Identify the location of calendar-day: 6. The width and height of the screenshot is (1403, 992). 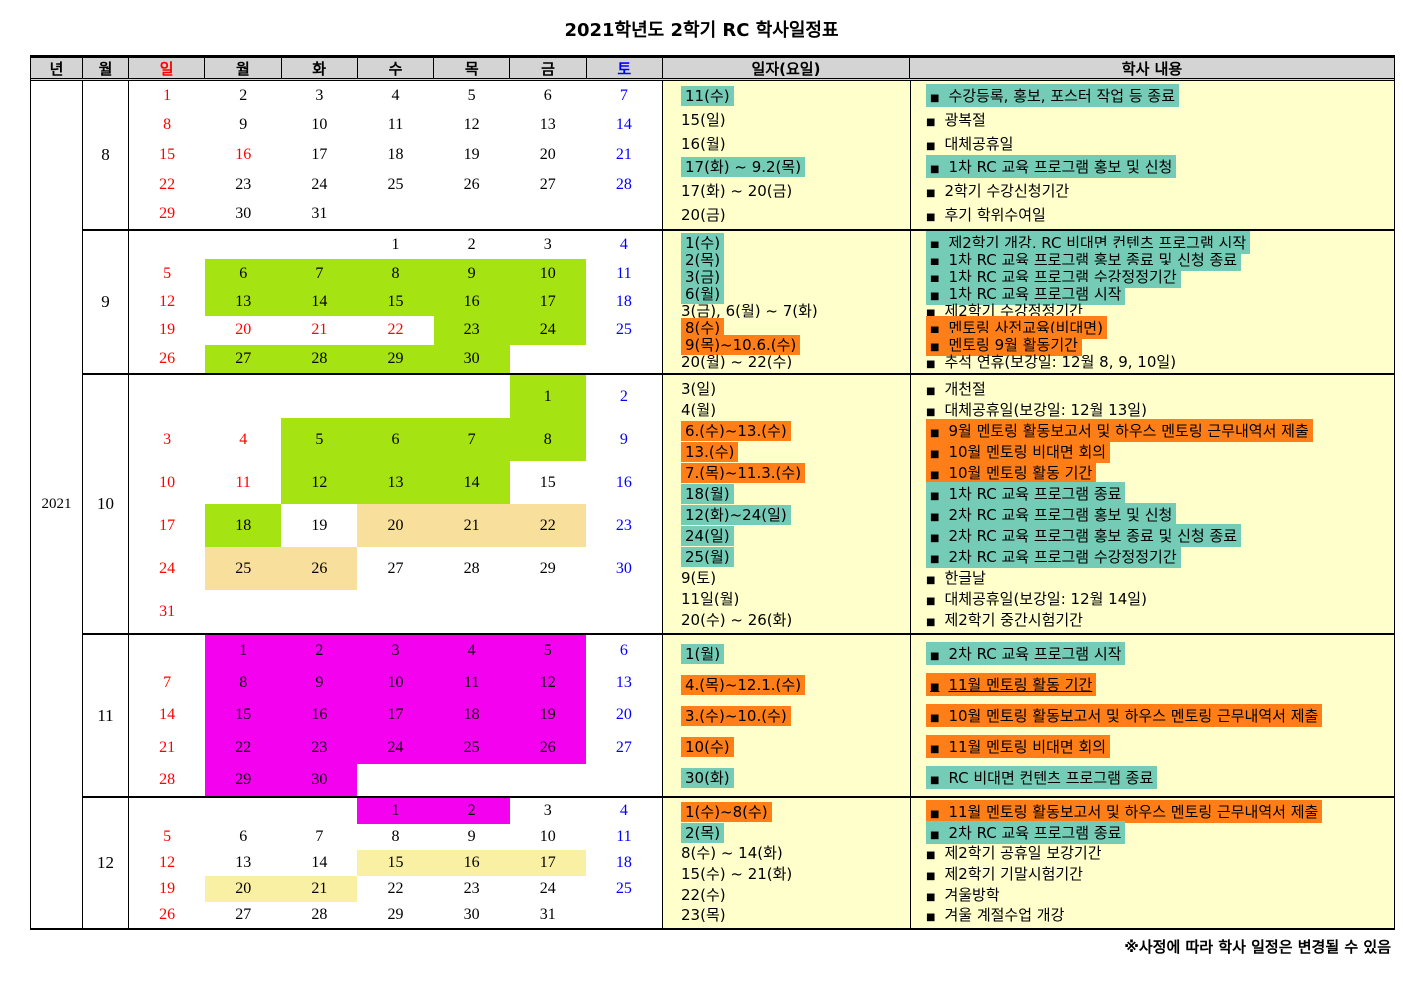
(623, 651).